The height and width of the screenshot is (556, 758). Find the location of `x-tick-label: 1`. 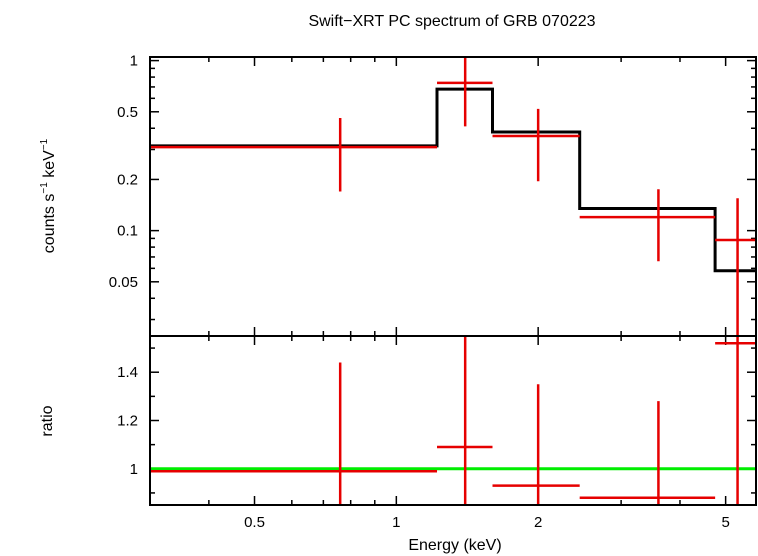

x-tick-label: 1 is located at coordinates (396, 522).